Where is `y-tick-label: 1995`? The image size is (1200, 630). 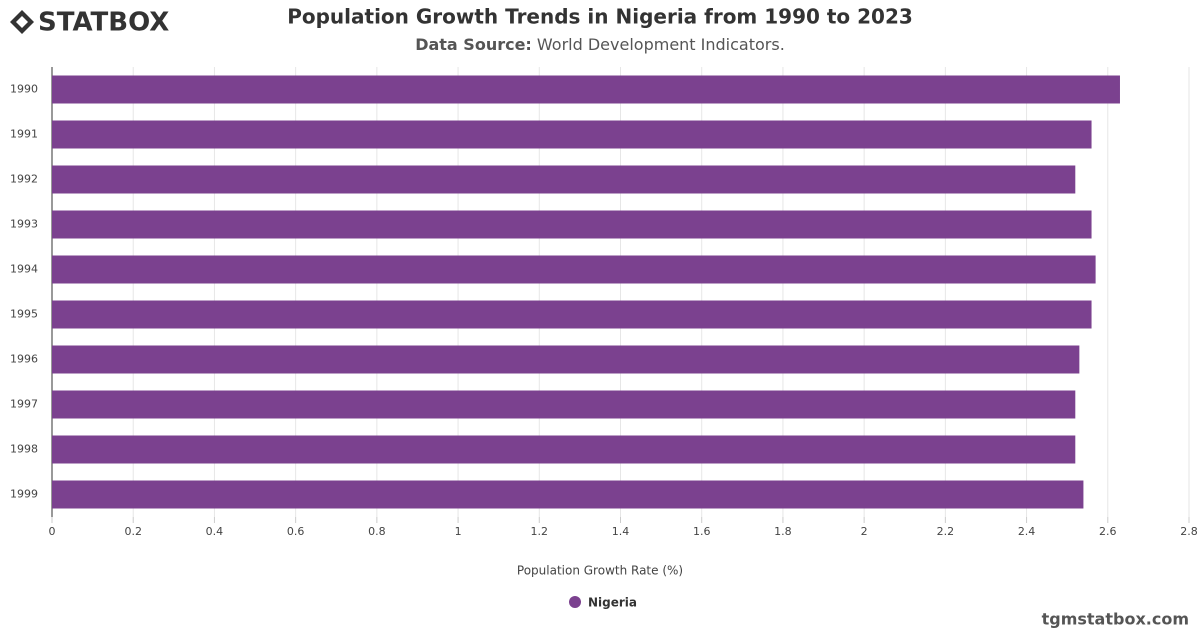
y-tick-label: 1995 is located at coordinates (24, 314).